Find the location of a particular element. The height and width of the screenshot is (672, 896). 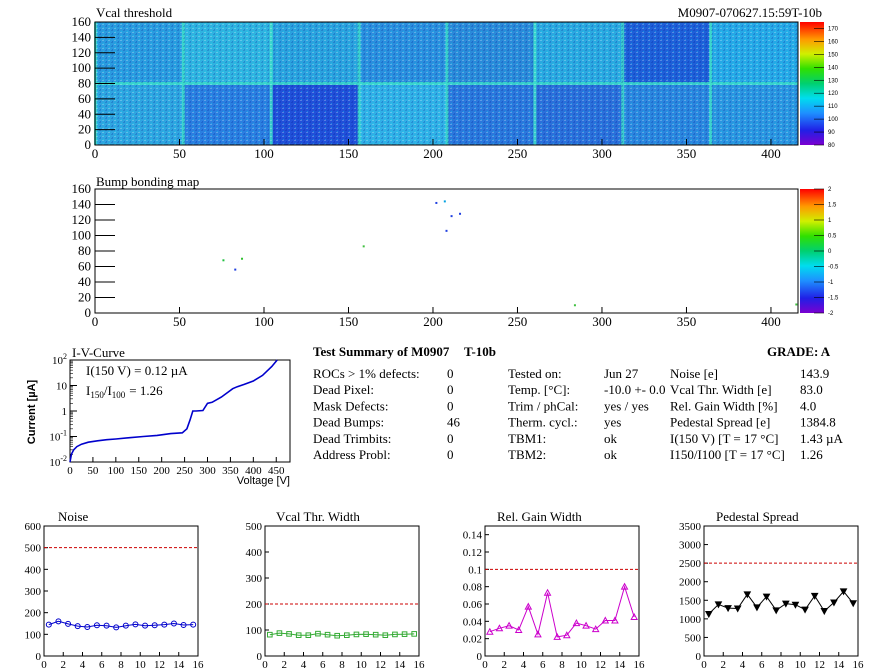

roc-plot-title: Rel. Gain Width is located at coordinates (539, 516).